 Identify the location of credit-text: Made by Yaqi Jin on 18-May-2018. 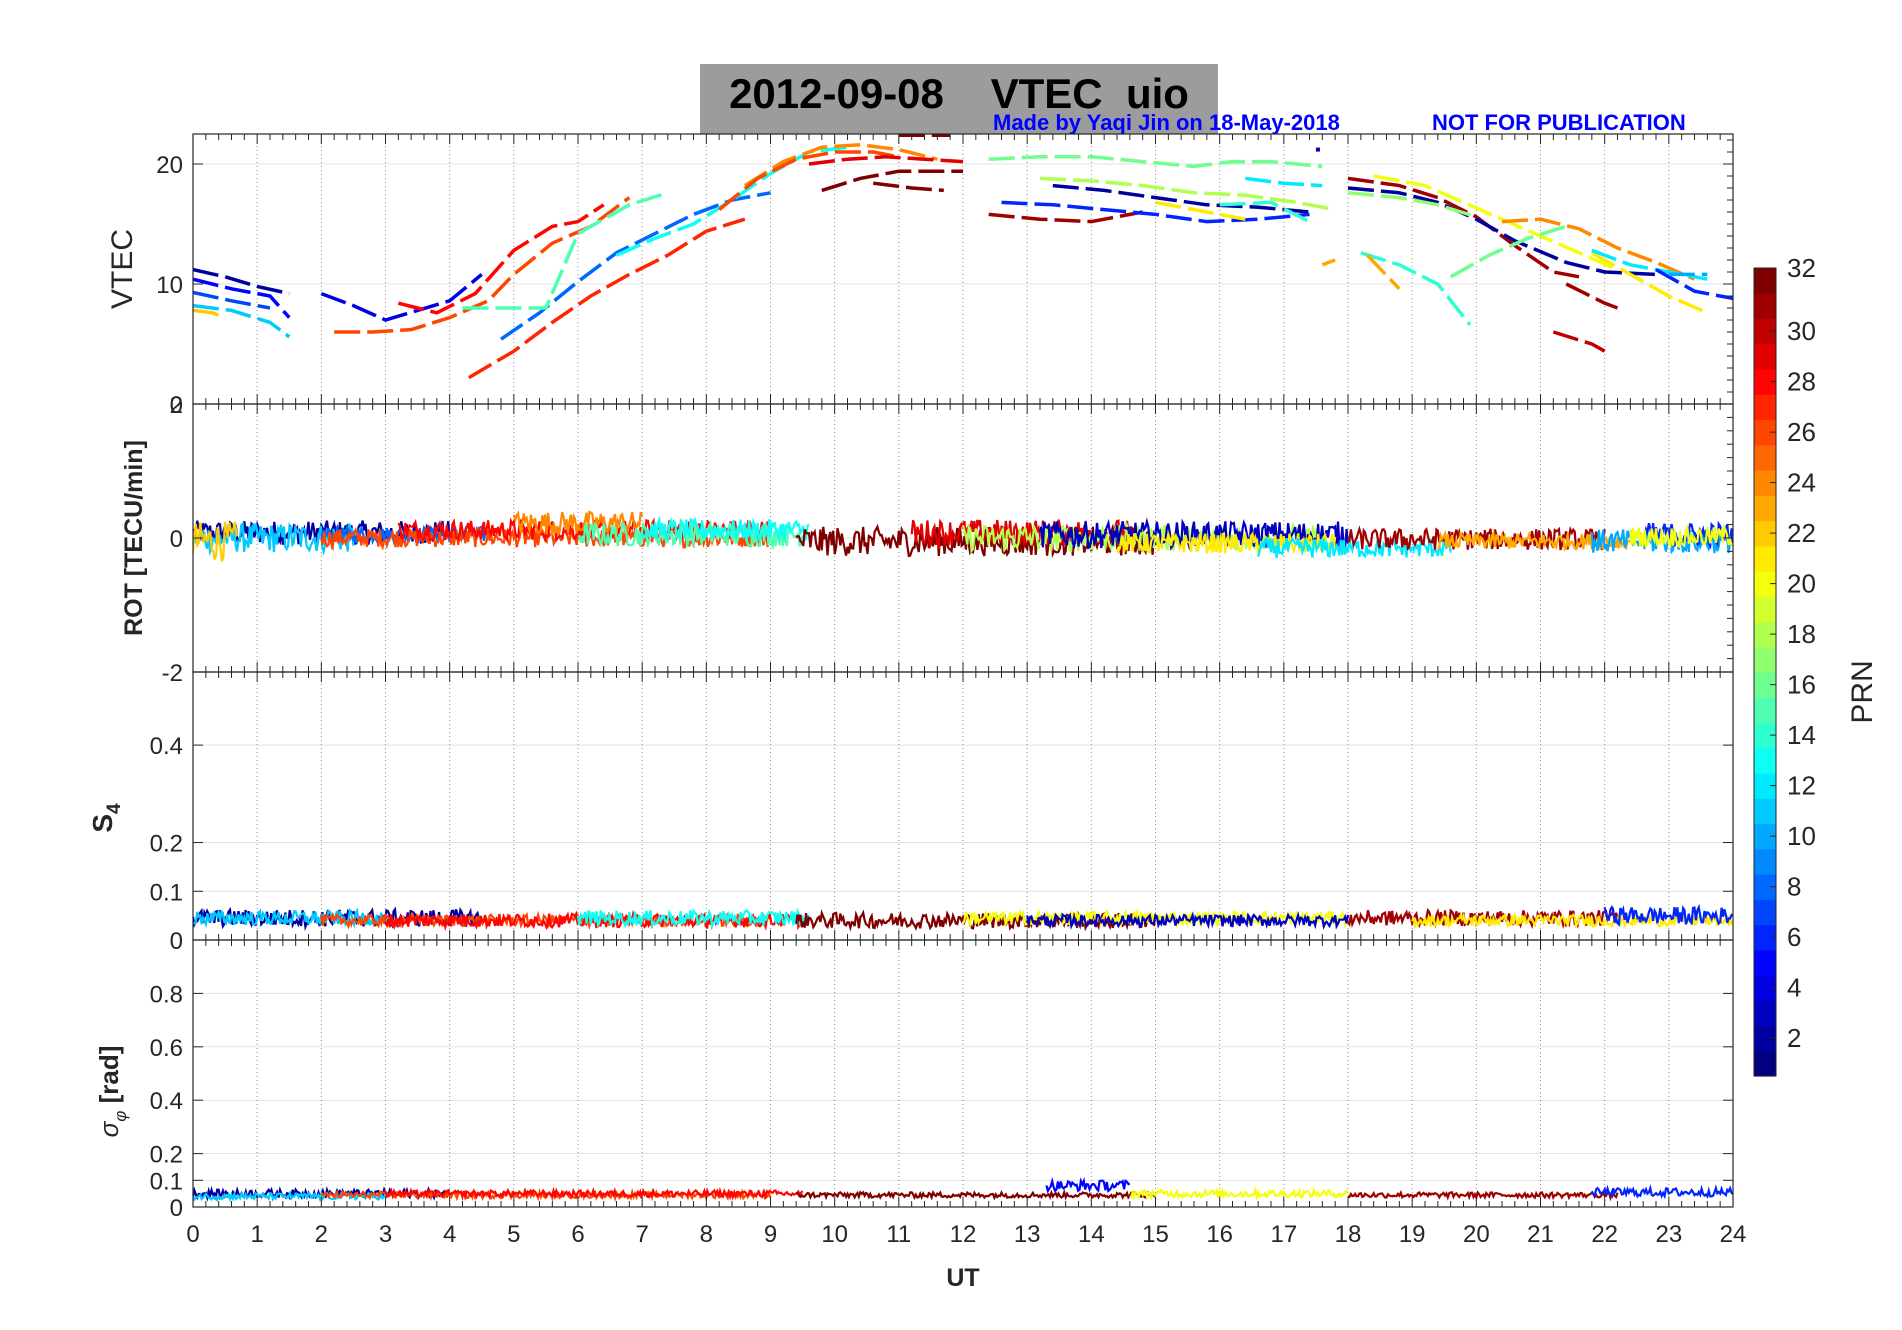
(1166, 122).